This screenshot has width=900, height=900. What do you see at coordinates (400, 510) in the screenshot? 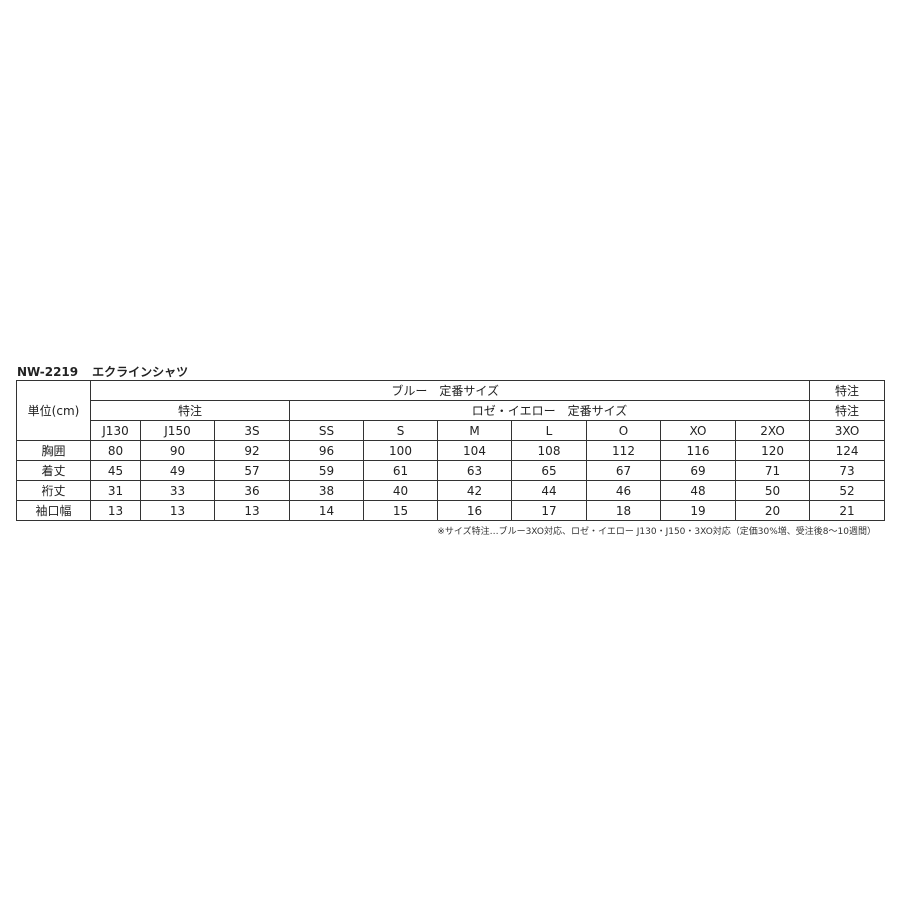
I see `measurement-cell: 15` at bounding box center [400, 510].